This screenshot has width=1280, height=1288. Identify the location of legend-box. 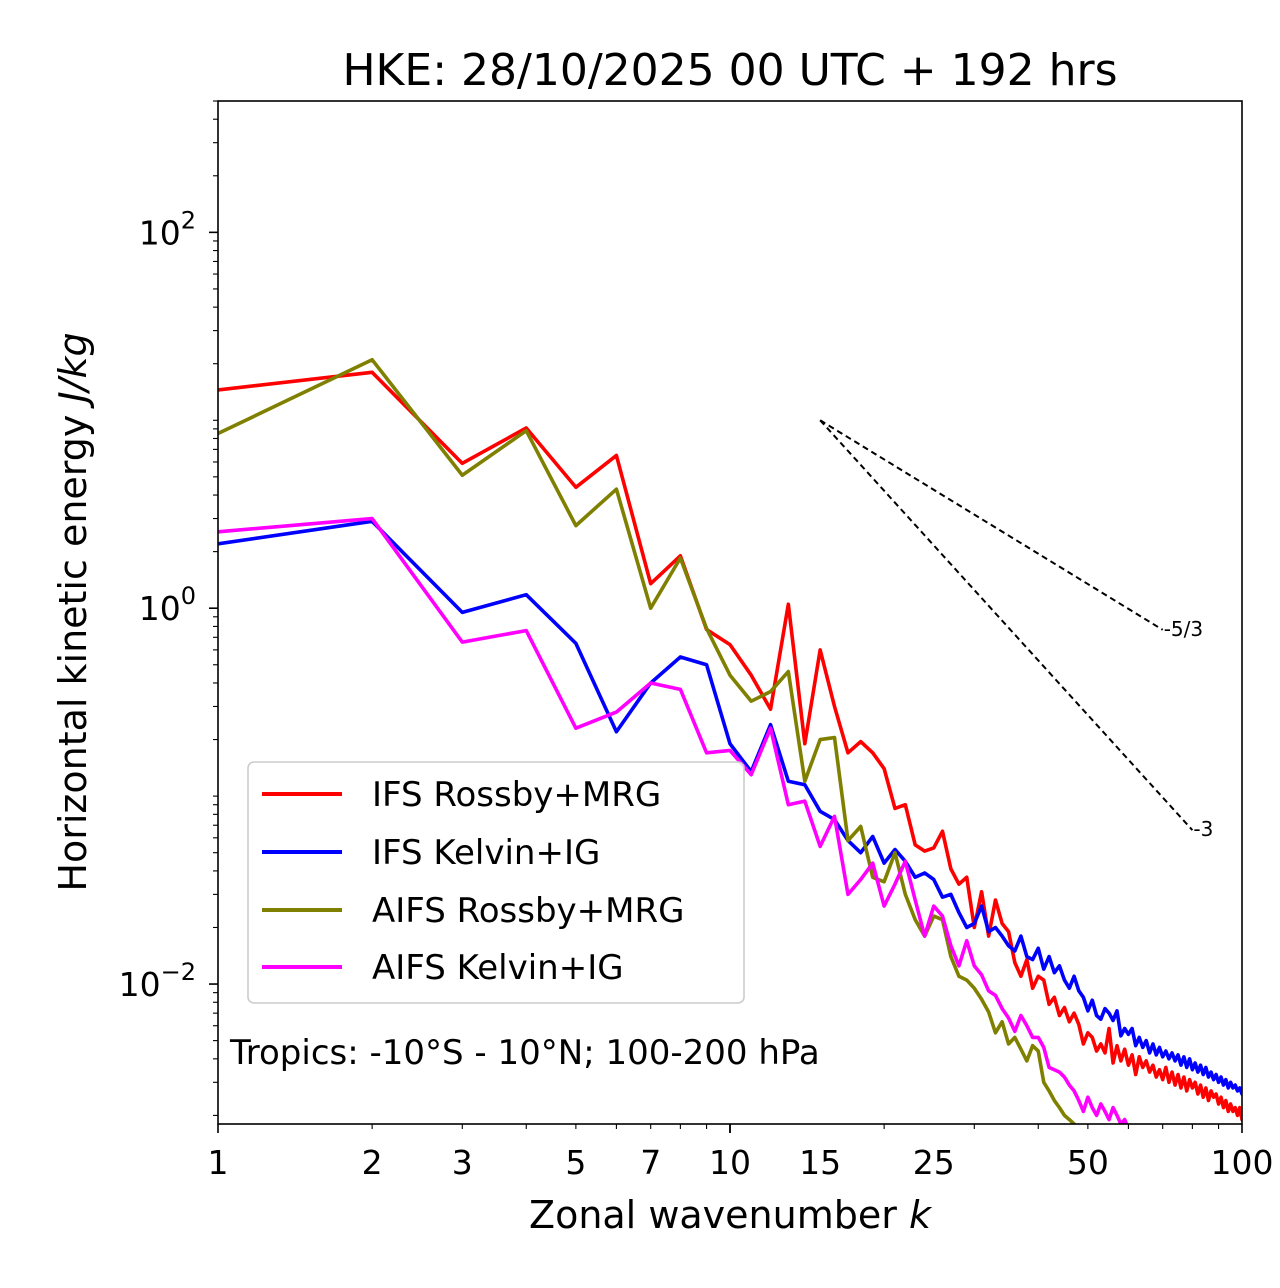
(496, 882).